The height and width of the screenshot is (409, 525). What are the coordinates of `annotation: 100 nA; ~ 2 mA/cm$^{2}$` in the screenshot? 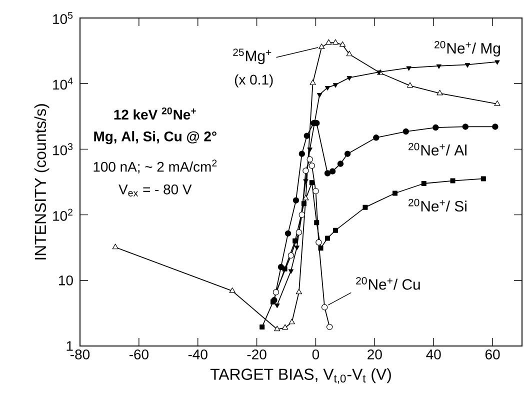 It's located at (155, 167).